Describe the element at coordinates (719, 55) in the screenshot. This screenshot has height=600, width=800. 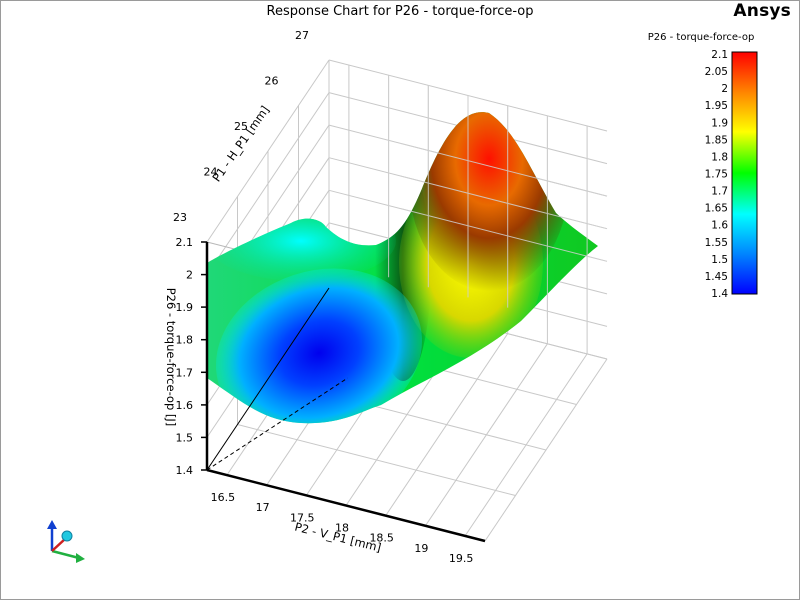
I see `colorbar-tick-label: 2.1` at that location.